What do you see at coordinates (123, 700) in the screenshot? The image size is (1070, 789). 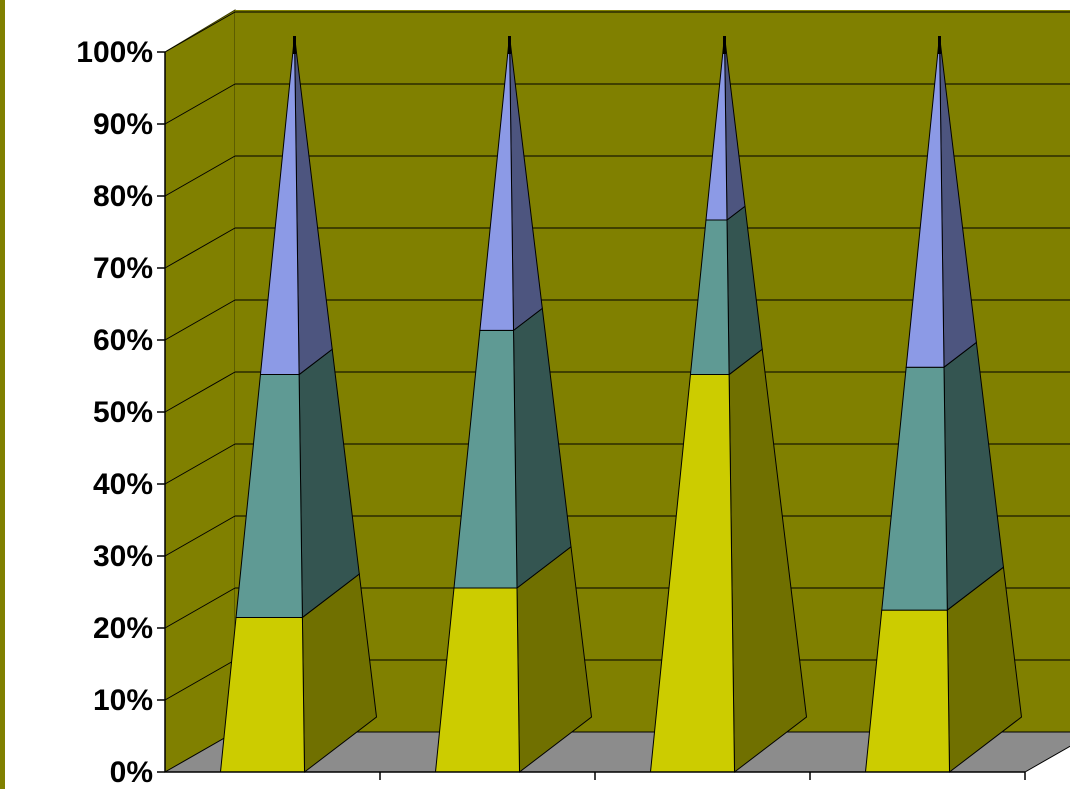 I see `y-tick-label: 10%` at bounding box center [123, 700].